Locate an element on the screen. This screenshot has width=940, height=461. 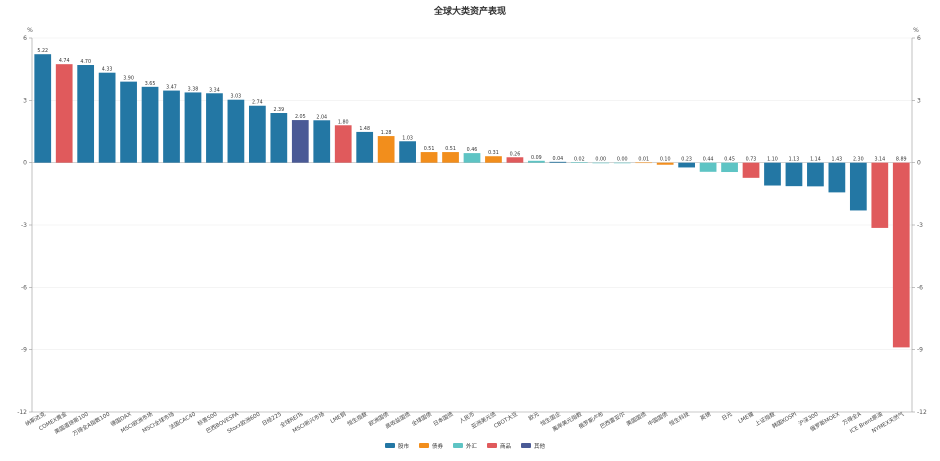
y-tick-label-right: 3 is located at coordinates (919, 100).